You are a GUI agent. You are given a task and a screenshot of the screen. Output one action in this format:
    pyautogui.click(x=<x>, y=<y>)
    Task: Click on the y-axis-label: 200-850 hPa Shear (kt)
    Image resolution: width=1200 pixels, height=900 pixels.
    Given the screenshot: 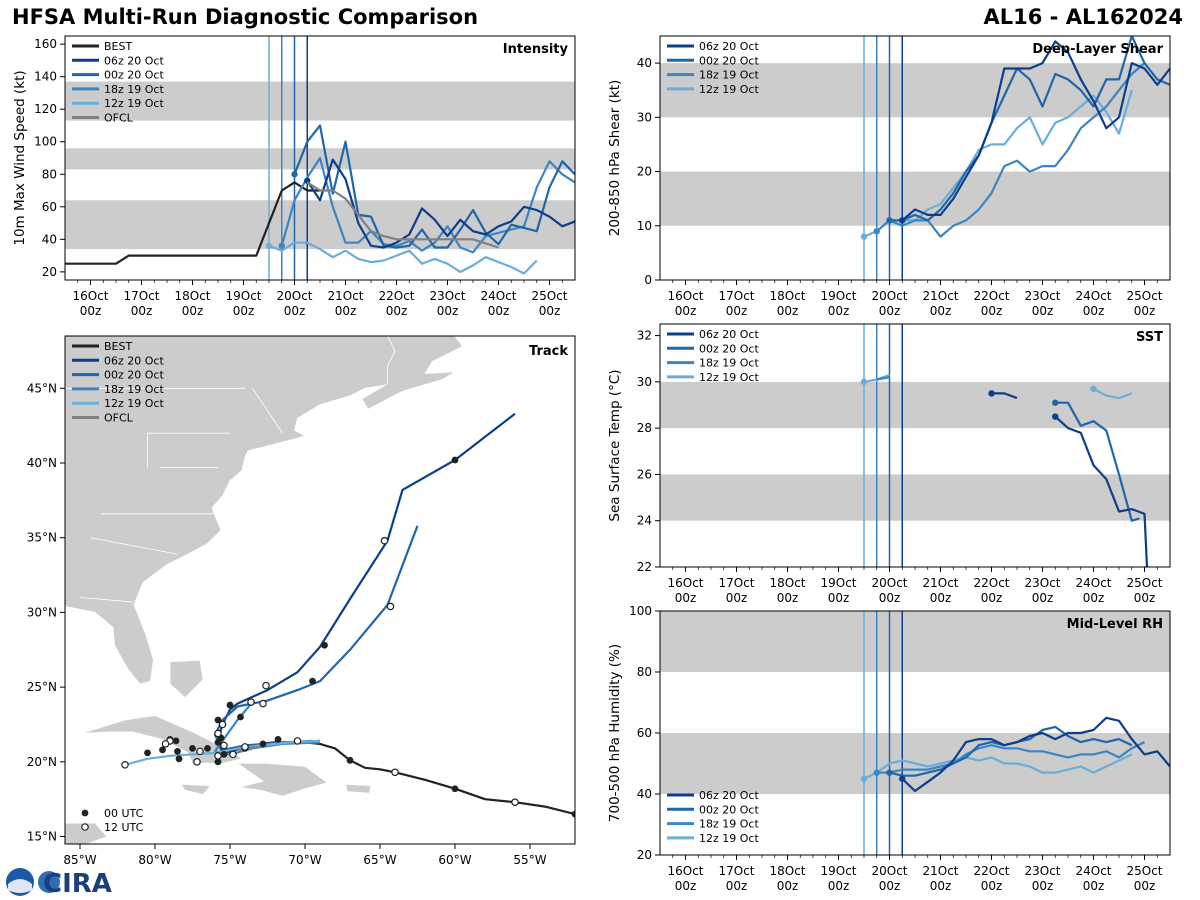 What is the action you would take?
    pyautogui.click(x=615, y=158)
    